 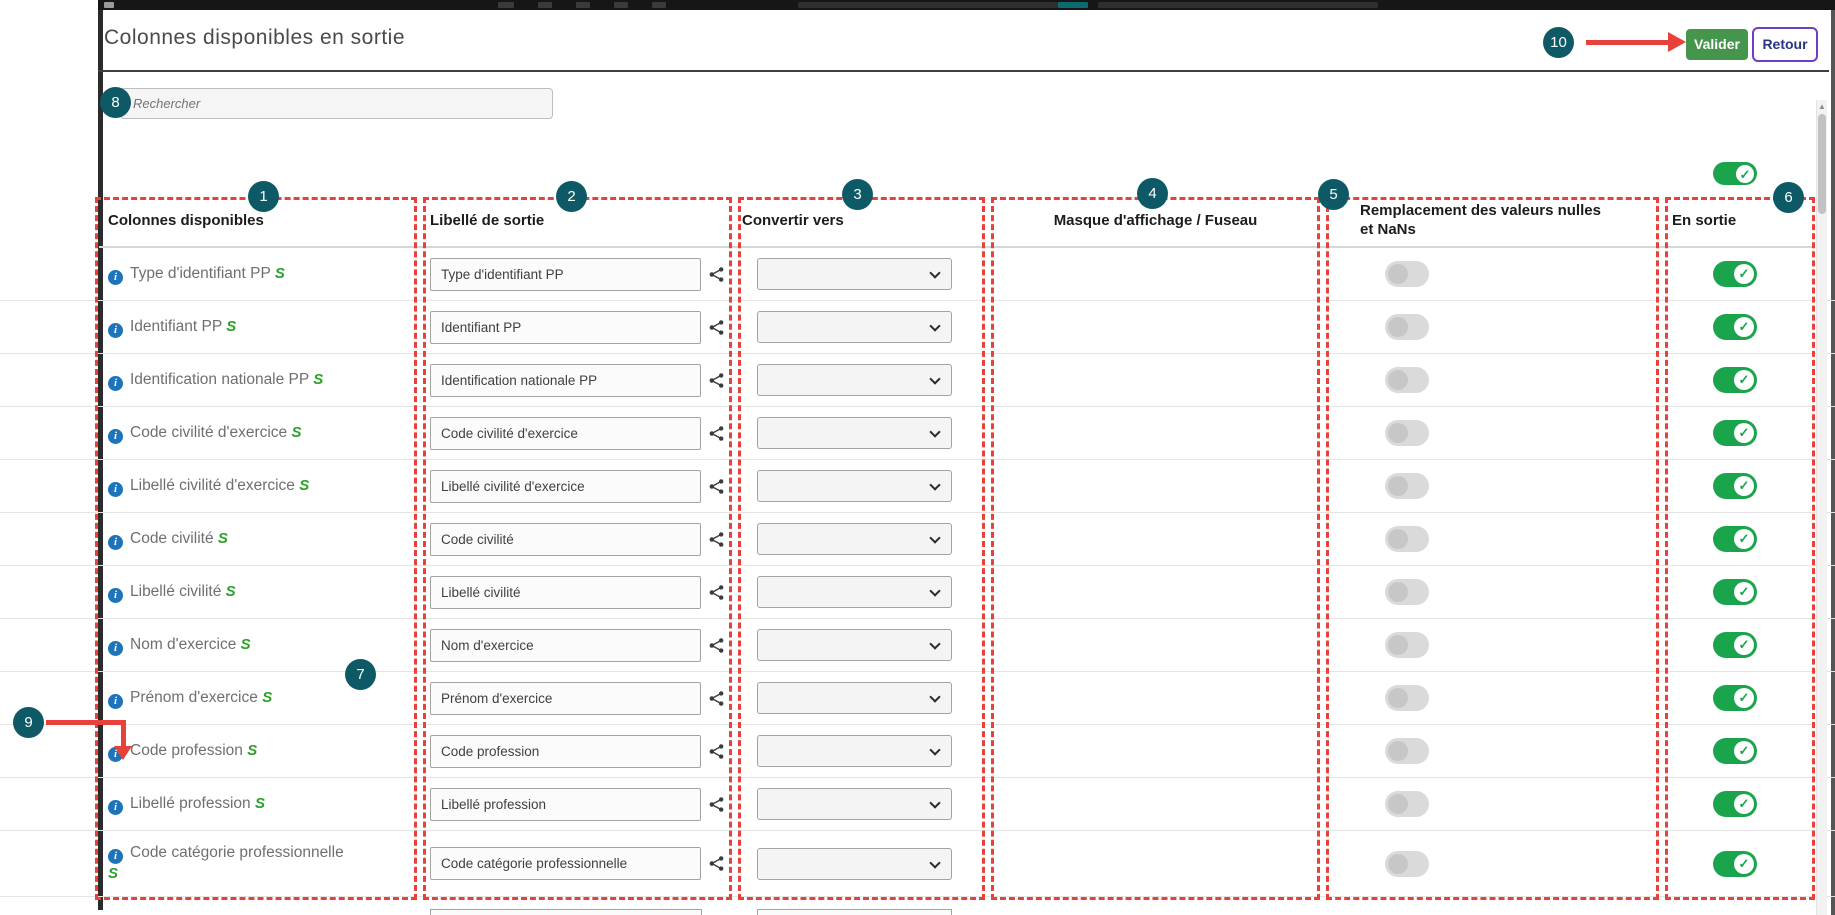 I want to click on table-row: i Type d'identifiant PP S ✓, so click(x=917, y=274).